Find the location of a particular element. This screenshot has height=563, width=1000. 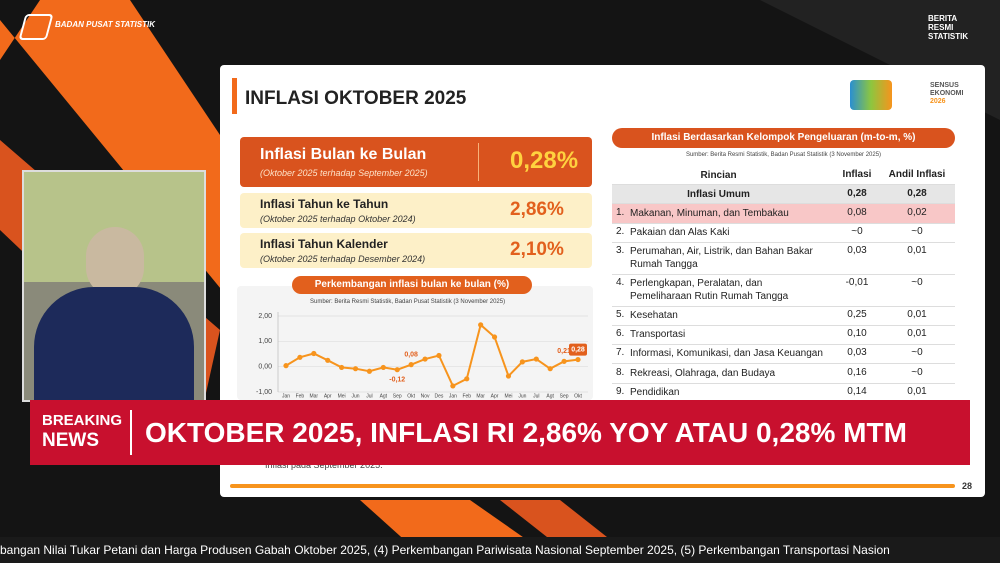

table-cell: Transportasi is located at coordinates (658, 334).